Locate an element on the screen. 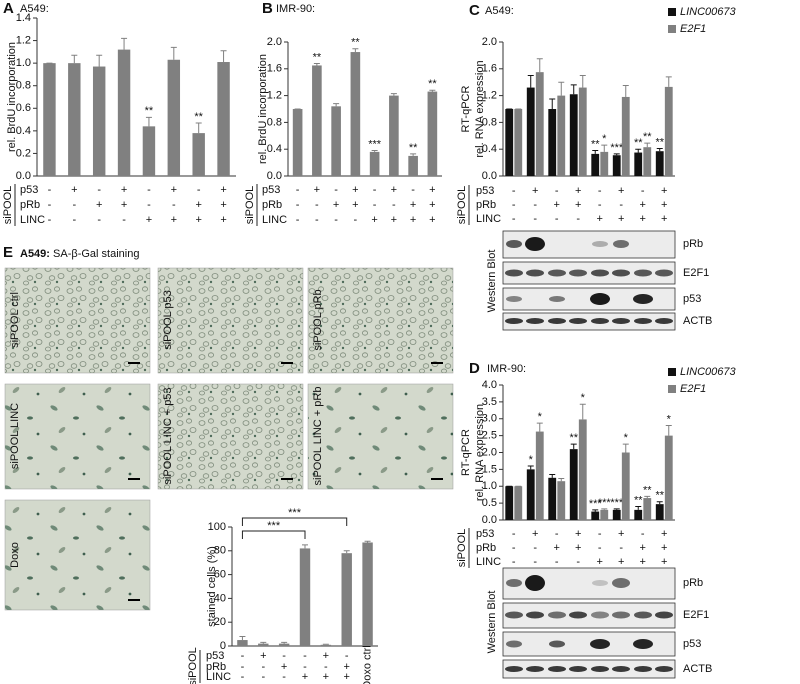 This screenshot has width=800, height=684. y-tick-label: 40 is located at coordinates (220, 598).